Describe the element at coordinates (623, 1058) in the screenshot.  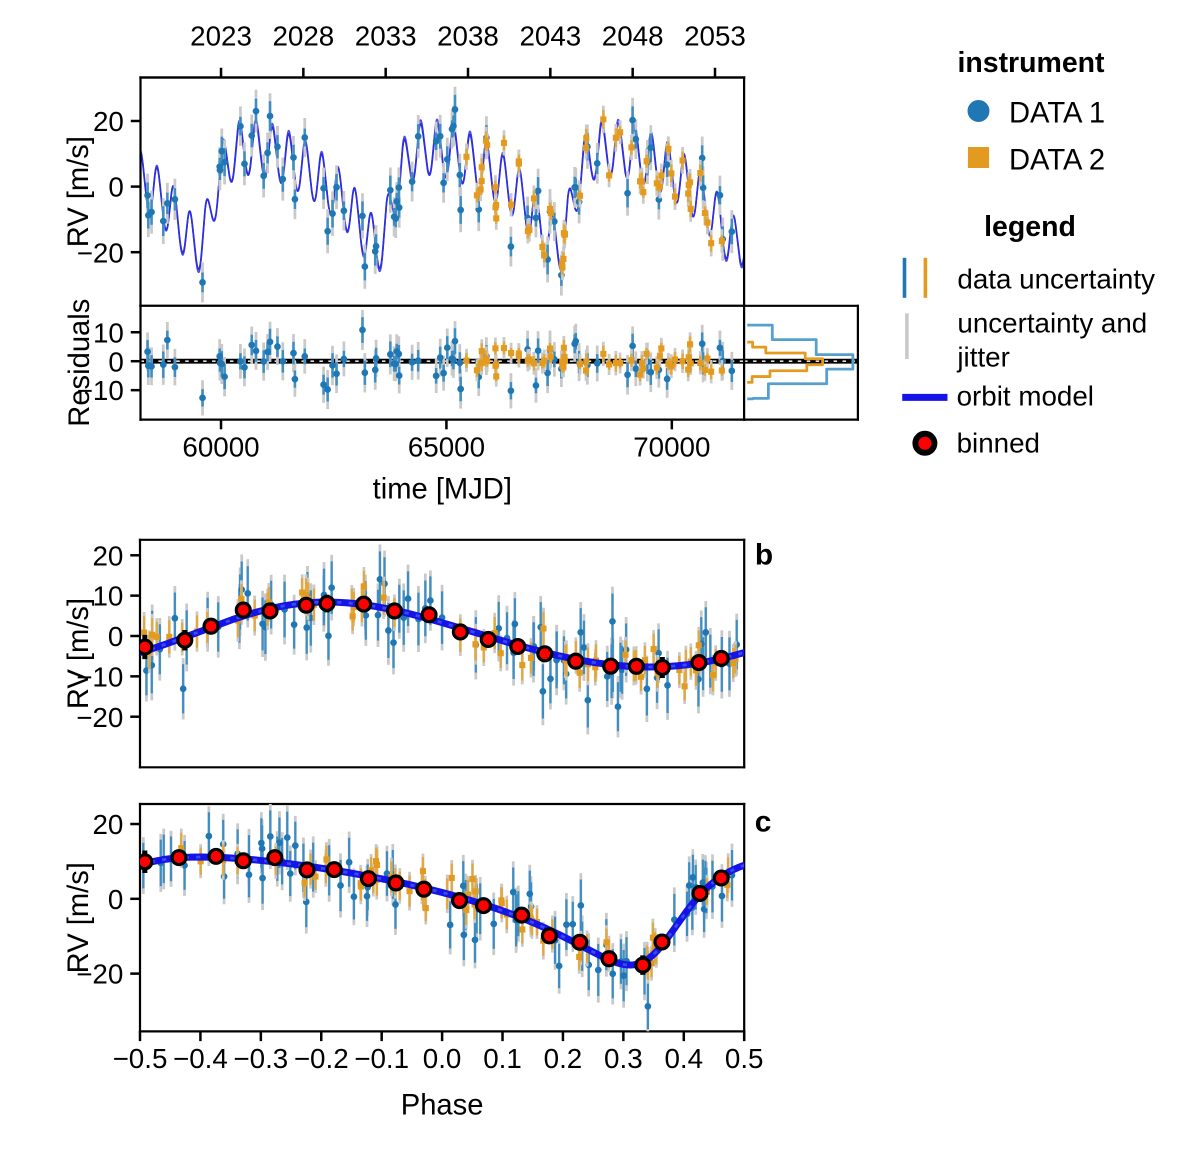
I see `svg-text: 0.3` at that location.